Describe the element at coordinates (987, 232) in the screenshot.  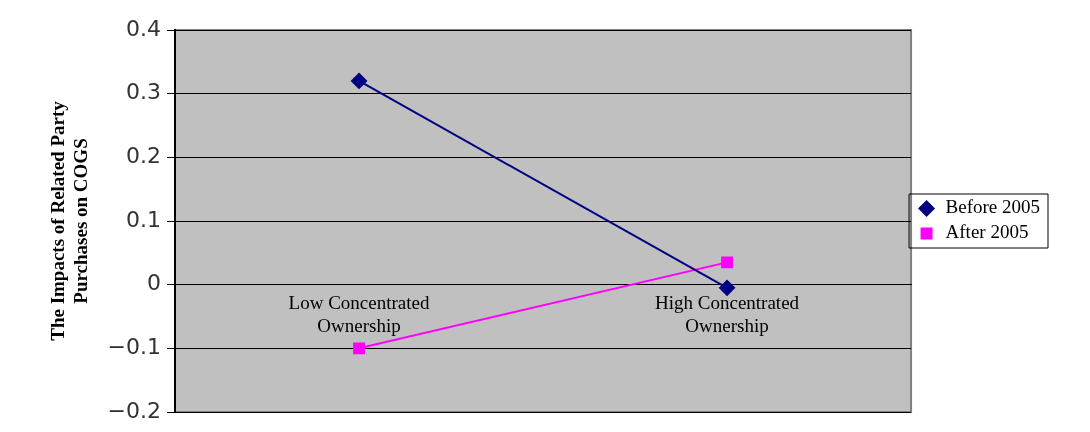
I see `legend-label: After 2005` at that location.